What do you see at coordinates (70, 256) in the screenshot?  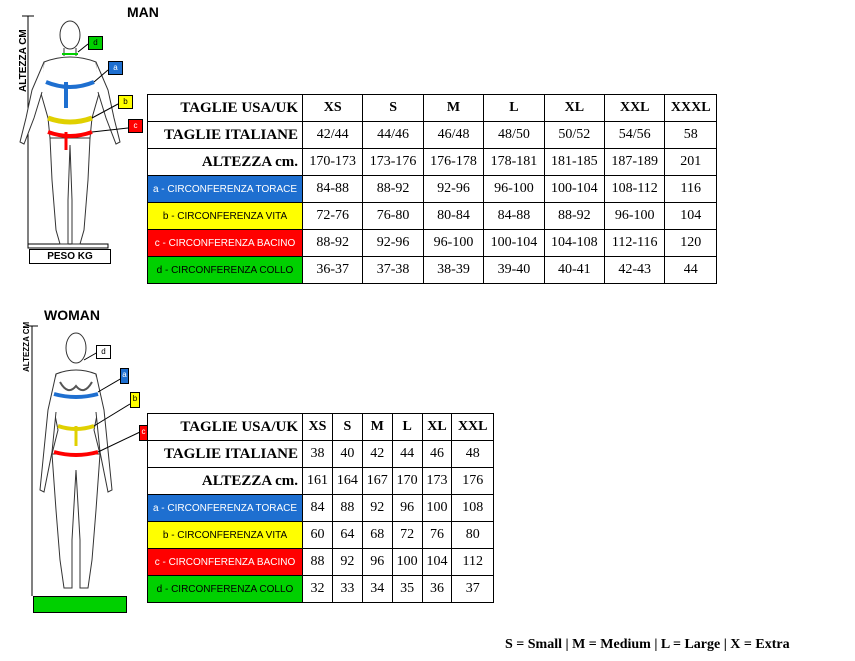 I see `man-weight-label: PESO KG` at bounding box center [70, 256].